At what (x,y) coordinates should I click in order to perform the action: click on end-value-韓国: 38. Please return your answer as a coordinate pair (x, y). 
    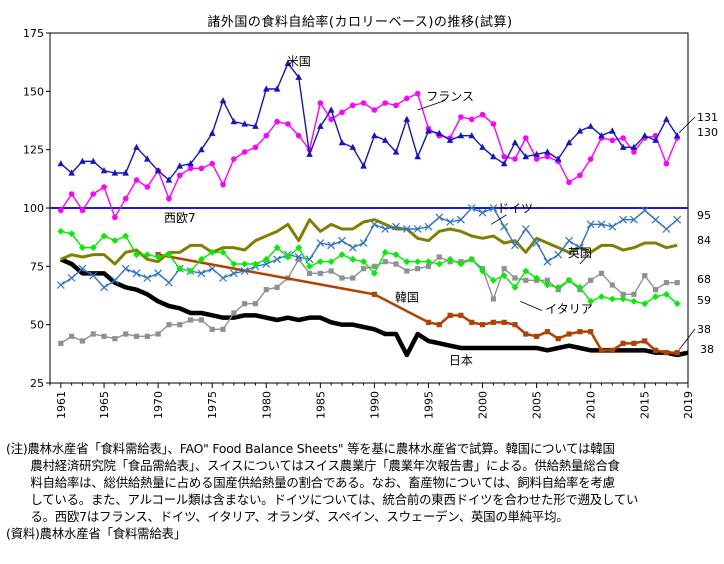
    Looking at the image, I should click on (704, 329).